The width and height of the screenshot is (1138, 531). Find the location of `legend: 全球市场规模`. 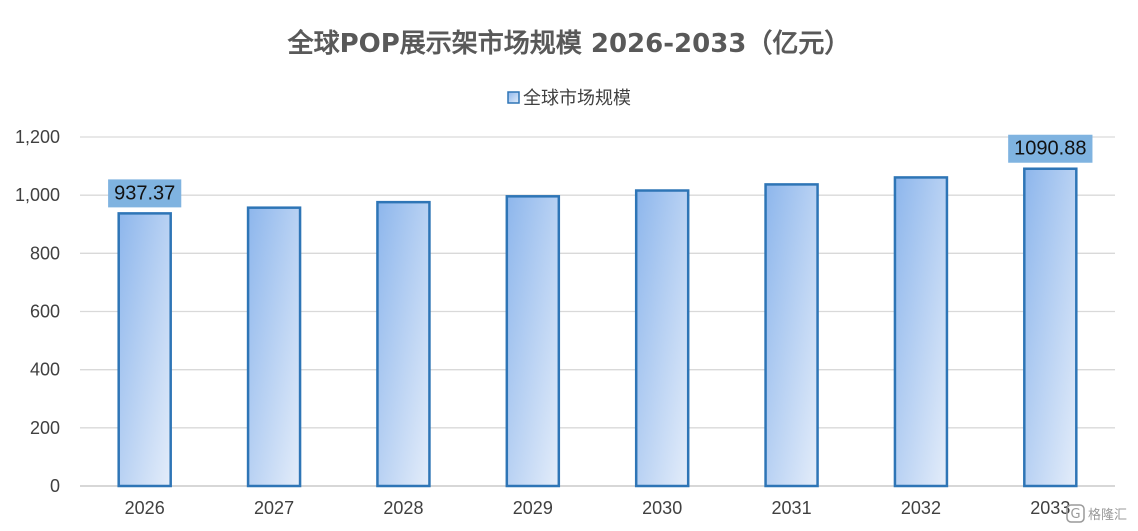

legend: 全球市场规模 is located at coordinates (569, 98).